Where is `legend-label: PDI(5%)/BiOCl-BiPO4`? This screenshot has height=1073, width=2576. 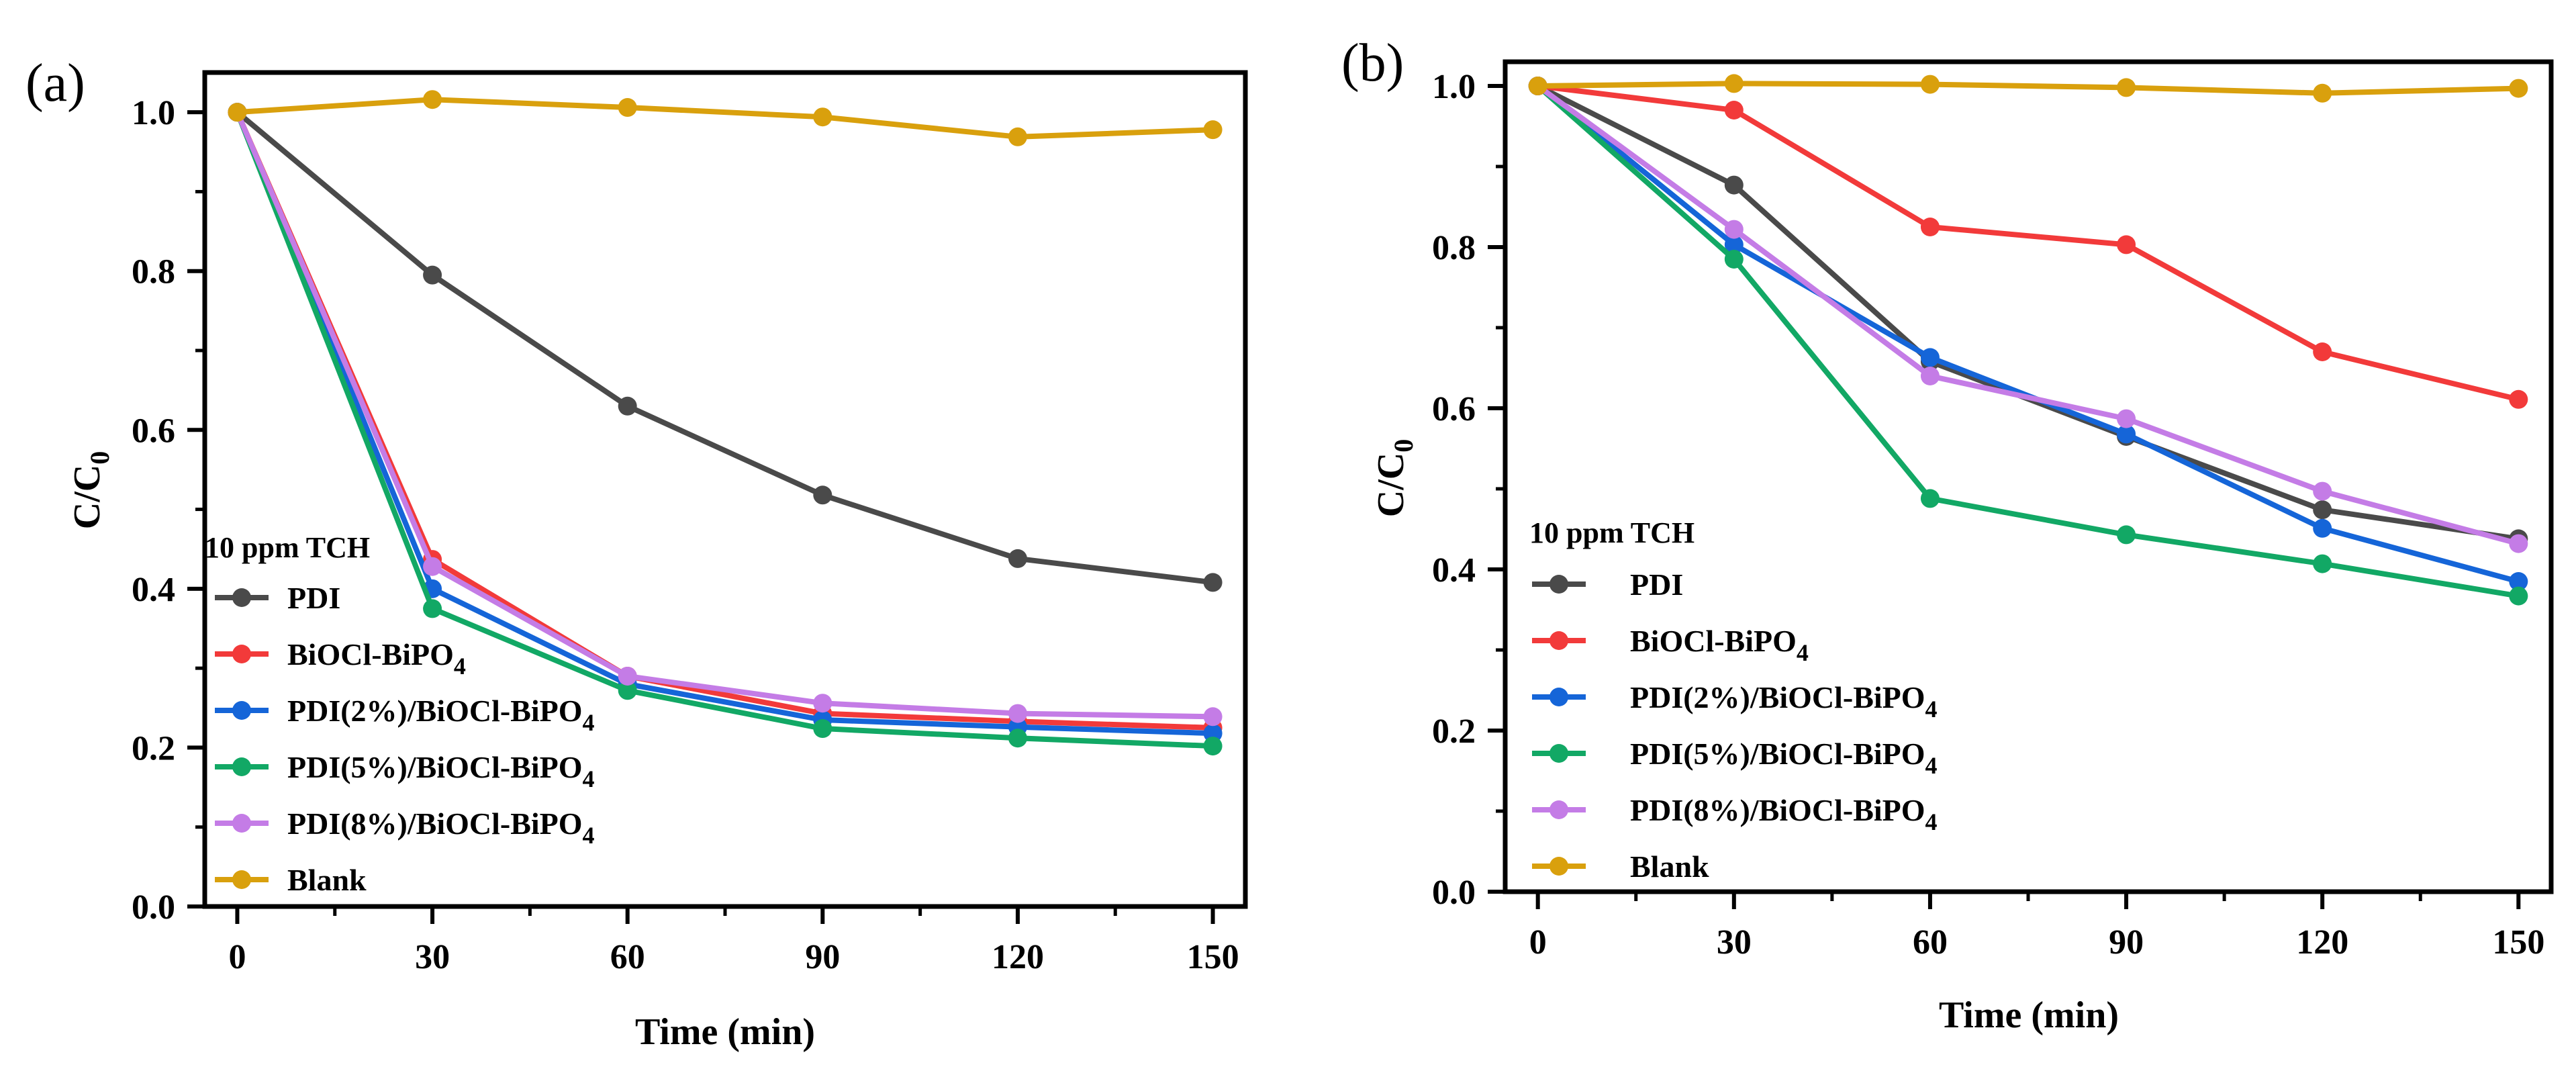
legend-label: PDI(5%)/BiOCl-BiPO4 is located at coordinates (441, 771).